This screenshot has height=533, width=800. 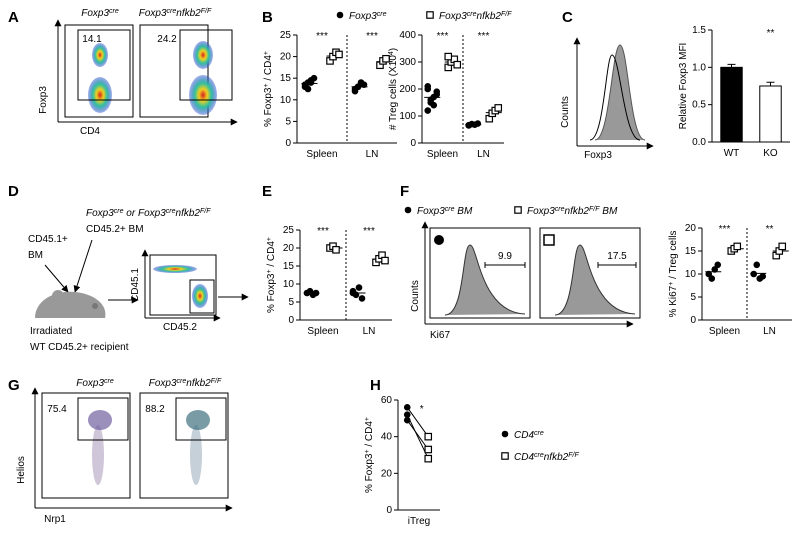 I want to click on legend-label: Foxp3cre, so click(x=368, y=17).